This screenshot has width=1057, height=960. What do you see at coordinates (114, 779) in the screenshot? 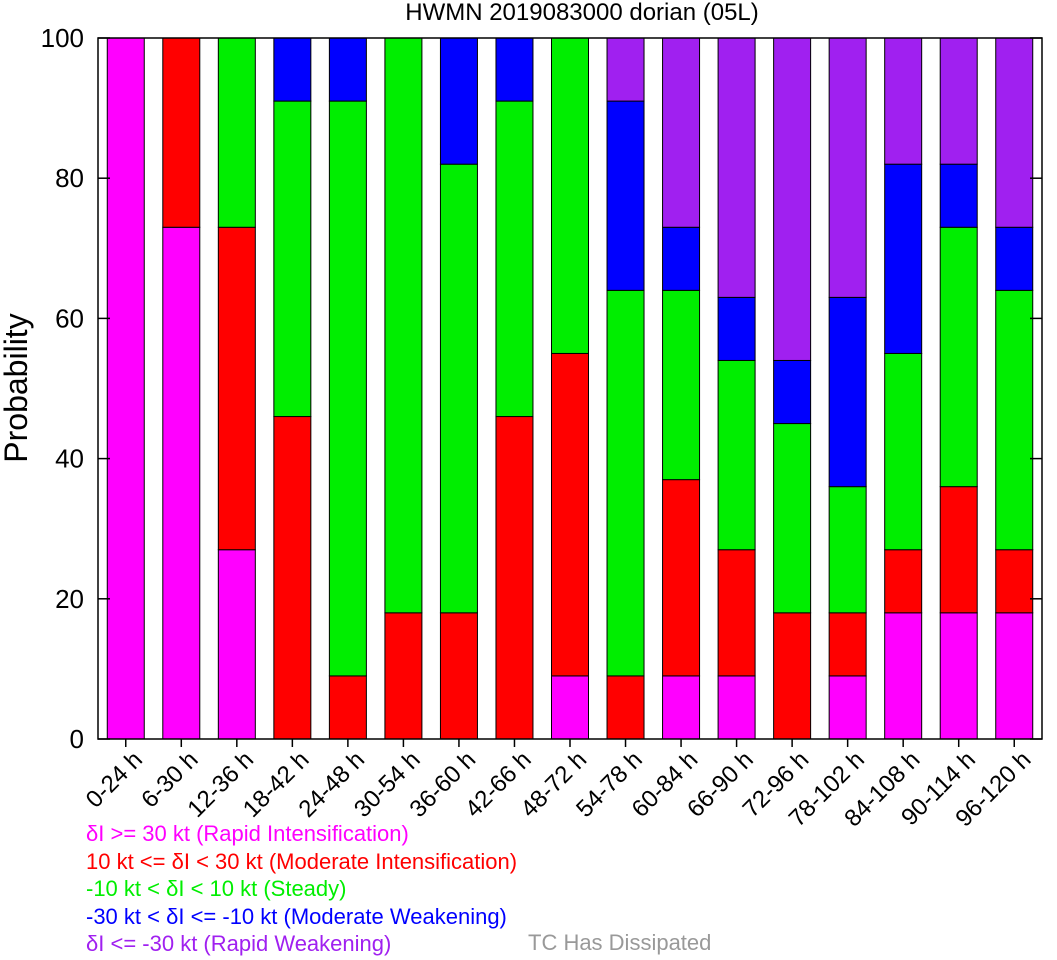
I see `x-tick-label: 0-24 h` at bounding box center [114, 779].